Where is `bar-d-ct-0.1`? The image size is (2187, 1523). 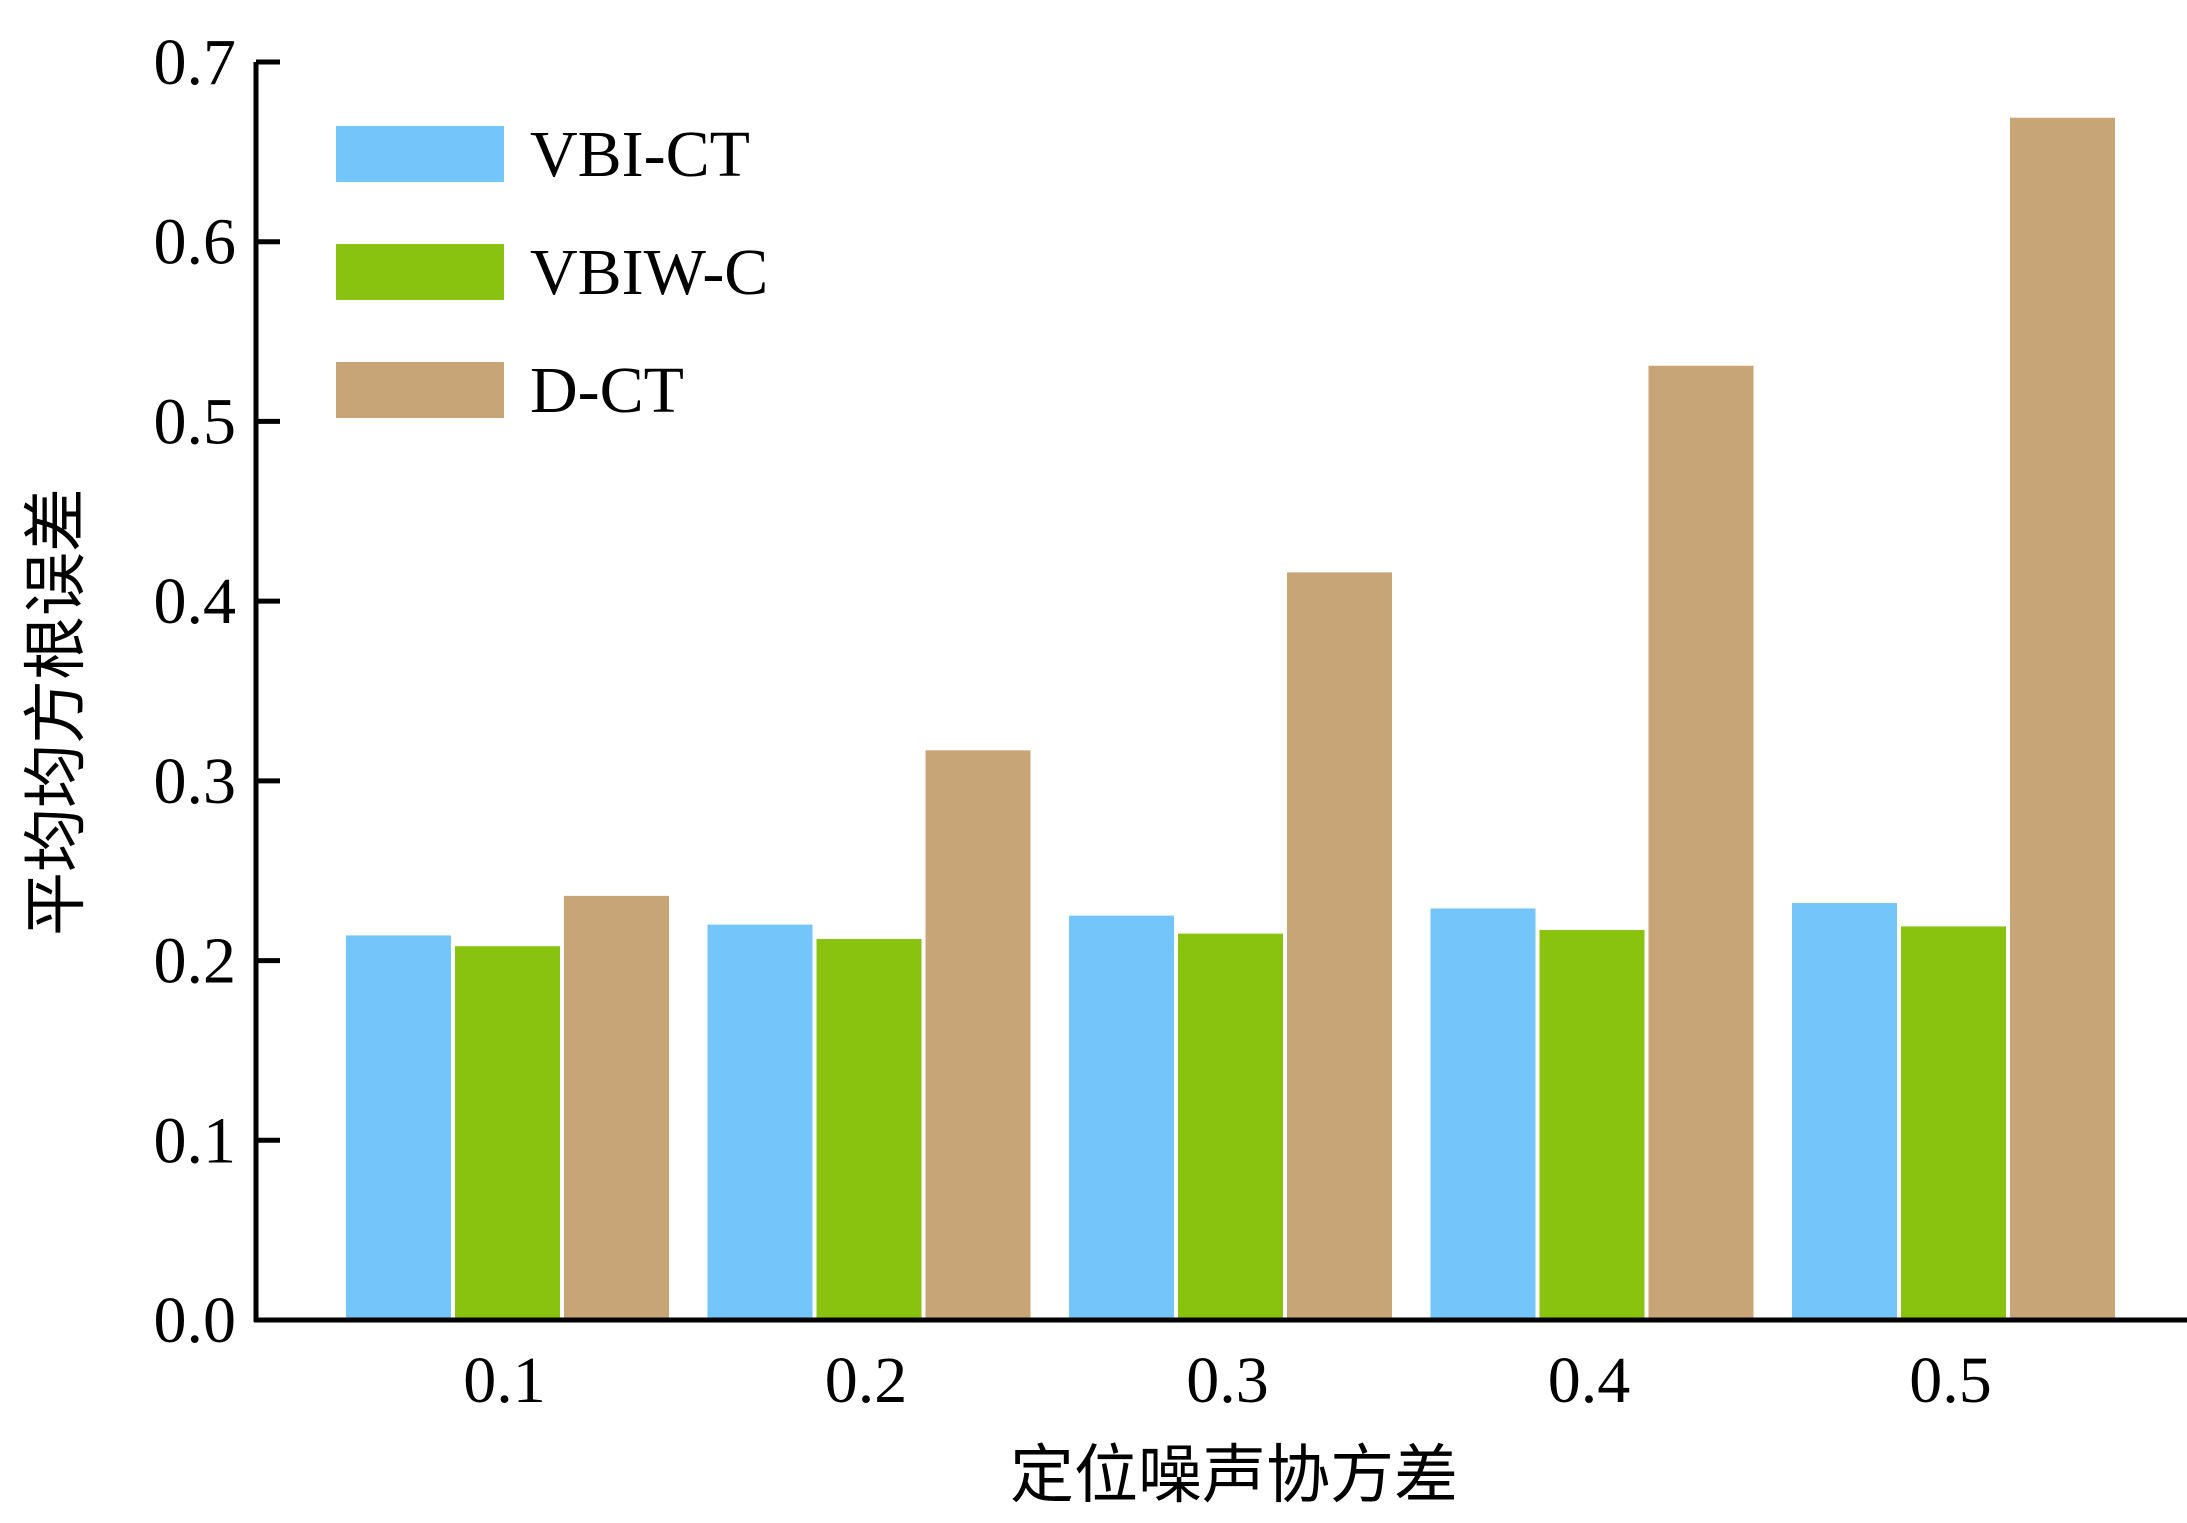 bar-d-ct-0.1 is located at coordinates (616, 1107).